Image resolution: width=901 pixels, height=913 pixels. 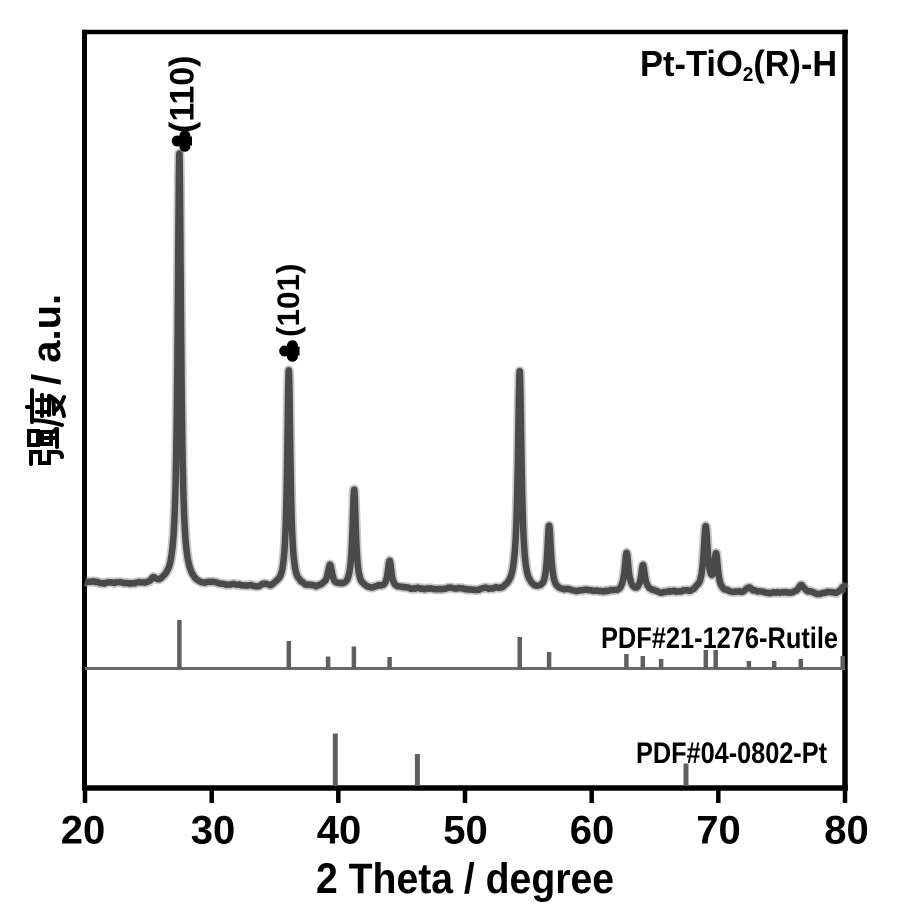 I want to click on svg-text: 40, so click(x=339, y=831).